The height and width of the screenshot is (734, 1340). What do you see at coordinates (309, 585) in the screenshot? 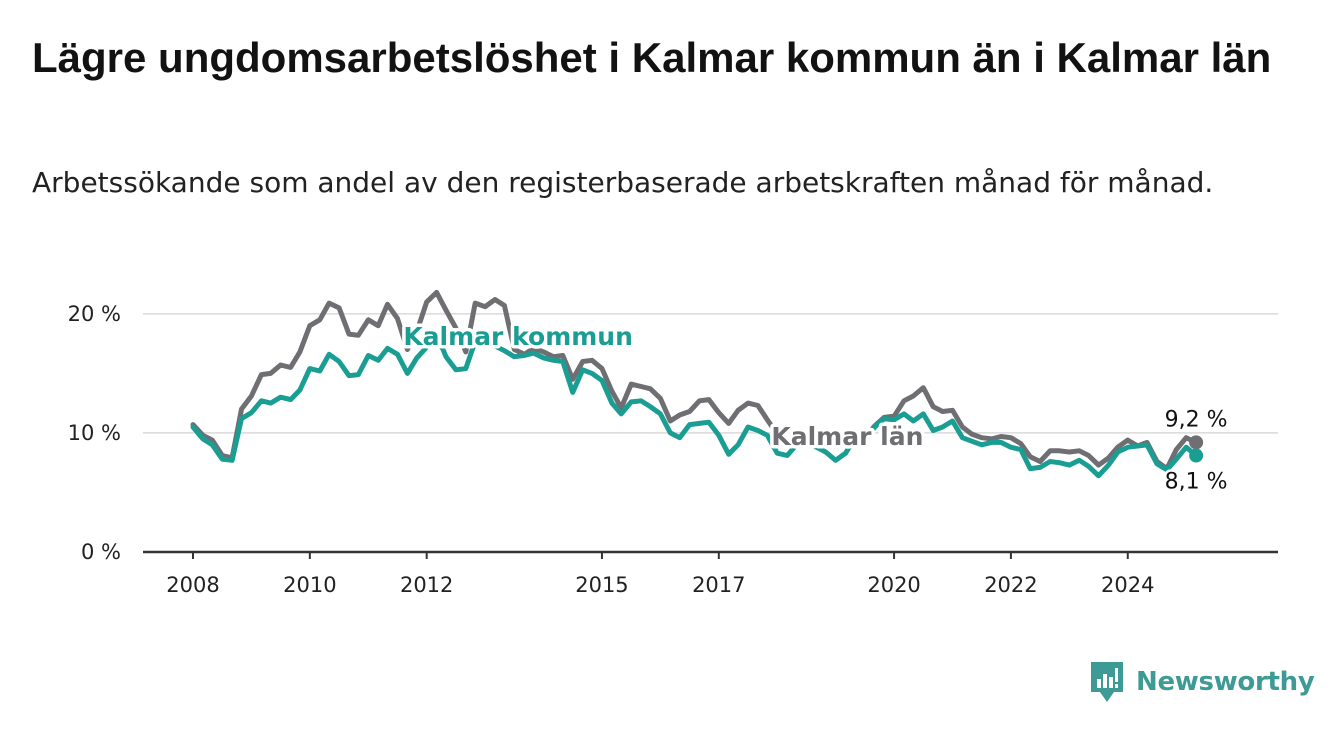
I see `x-tick-label: 2010` at bounding box center [309, 585].